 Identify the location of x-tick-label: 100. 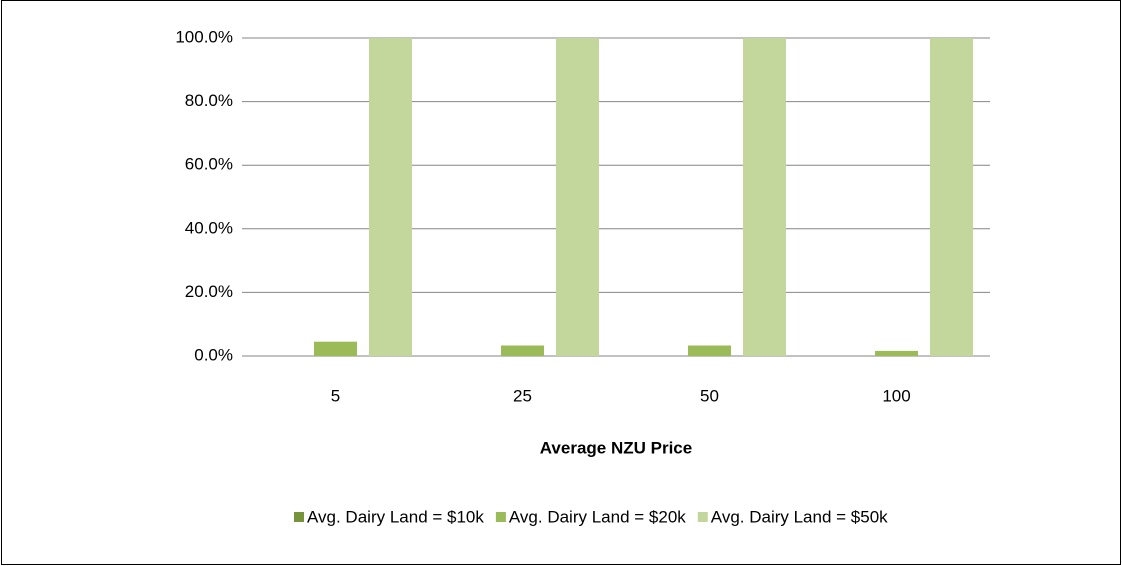
(896, 395).